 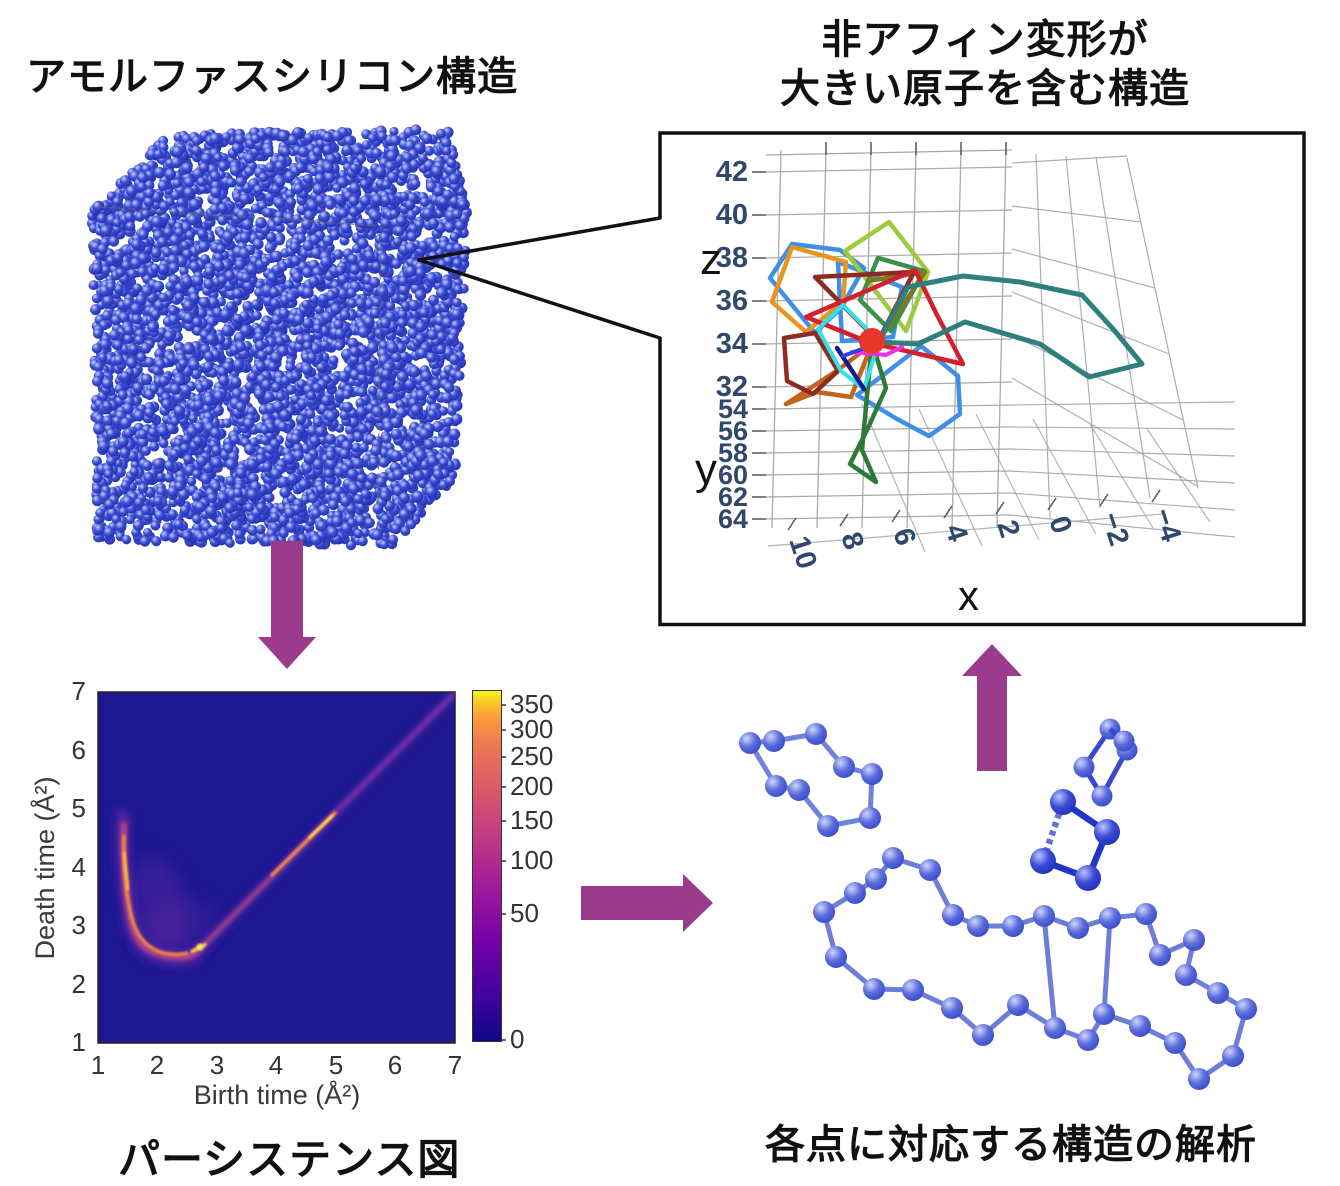 What do you see at coordinates (336, 1065) in the screenshot?
I see `pd-x-tick: 5` at bounding box center [336, 1065].